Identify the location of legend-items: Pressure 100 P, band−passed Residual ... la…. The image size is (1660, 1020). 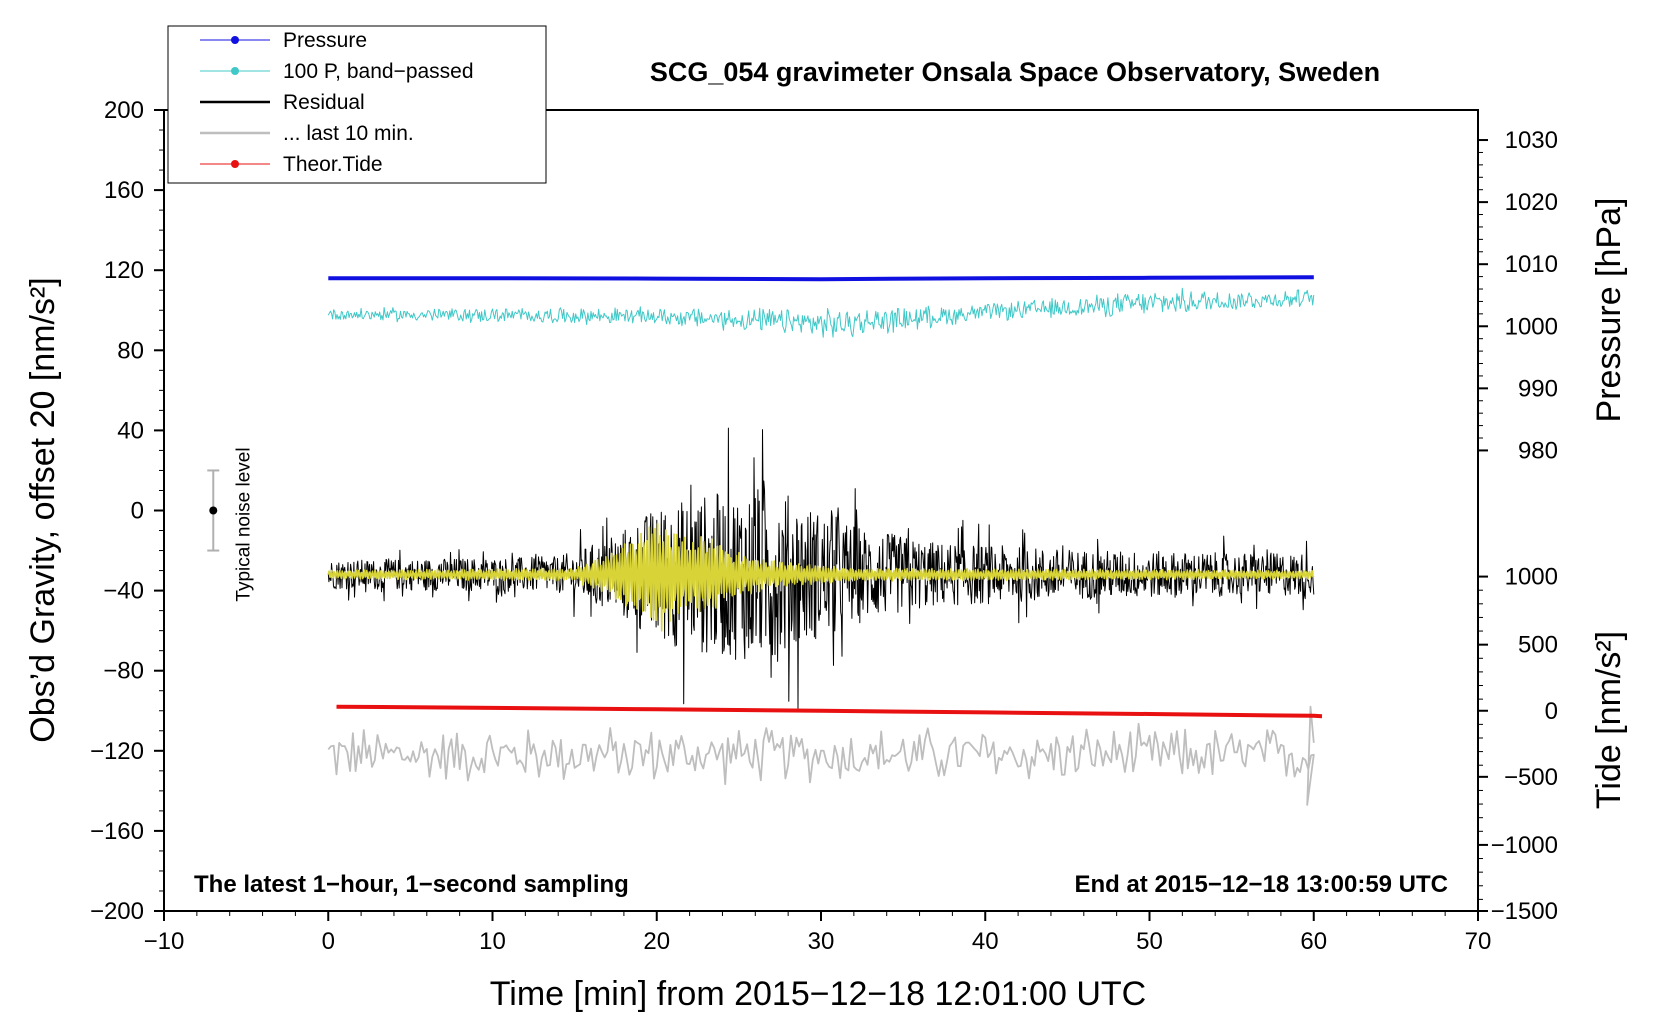
(337, 102).